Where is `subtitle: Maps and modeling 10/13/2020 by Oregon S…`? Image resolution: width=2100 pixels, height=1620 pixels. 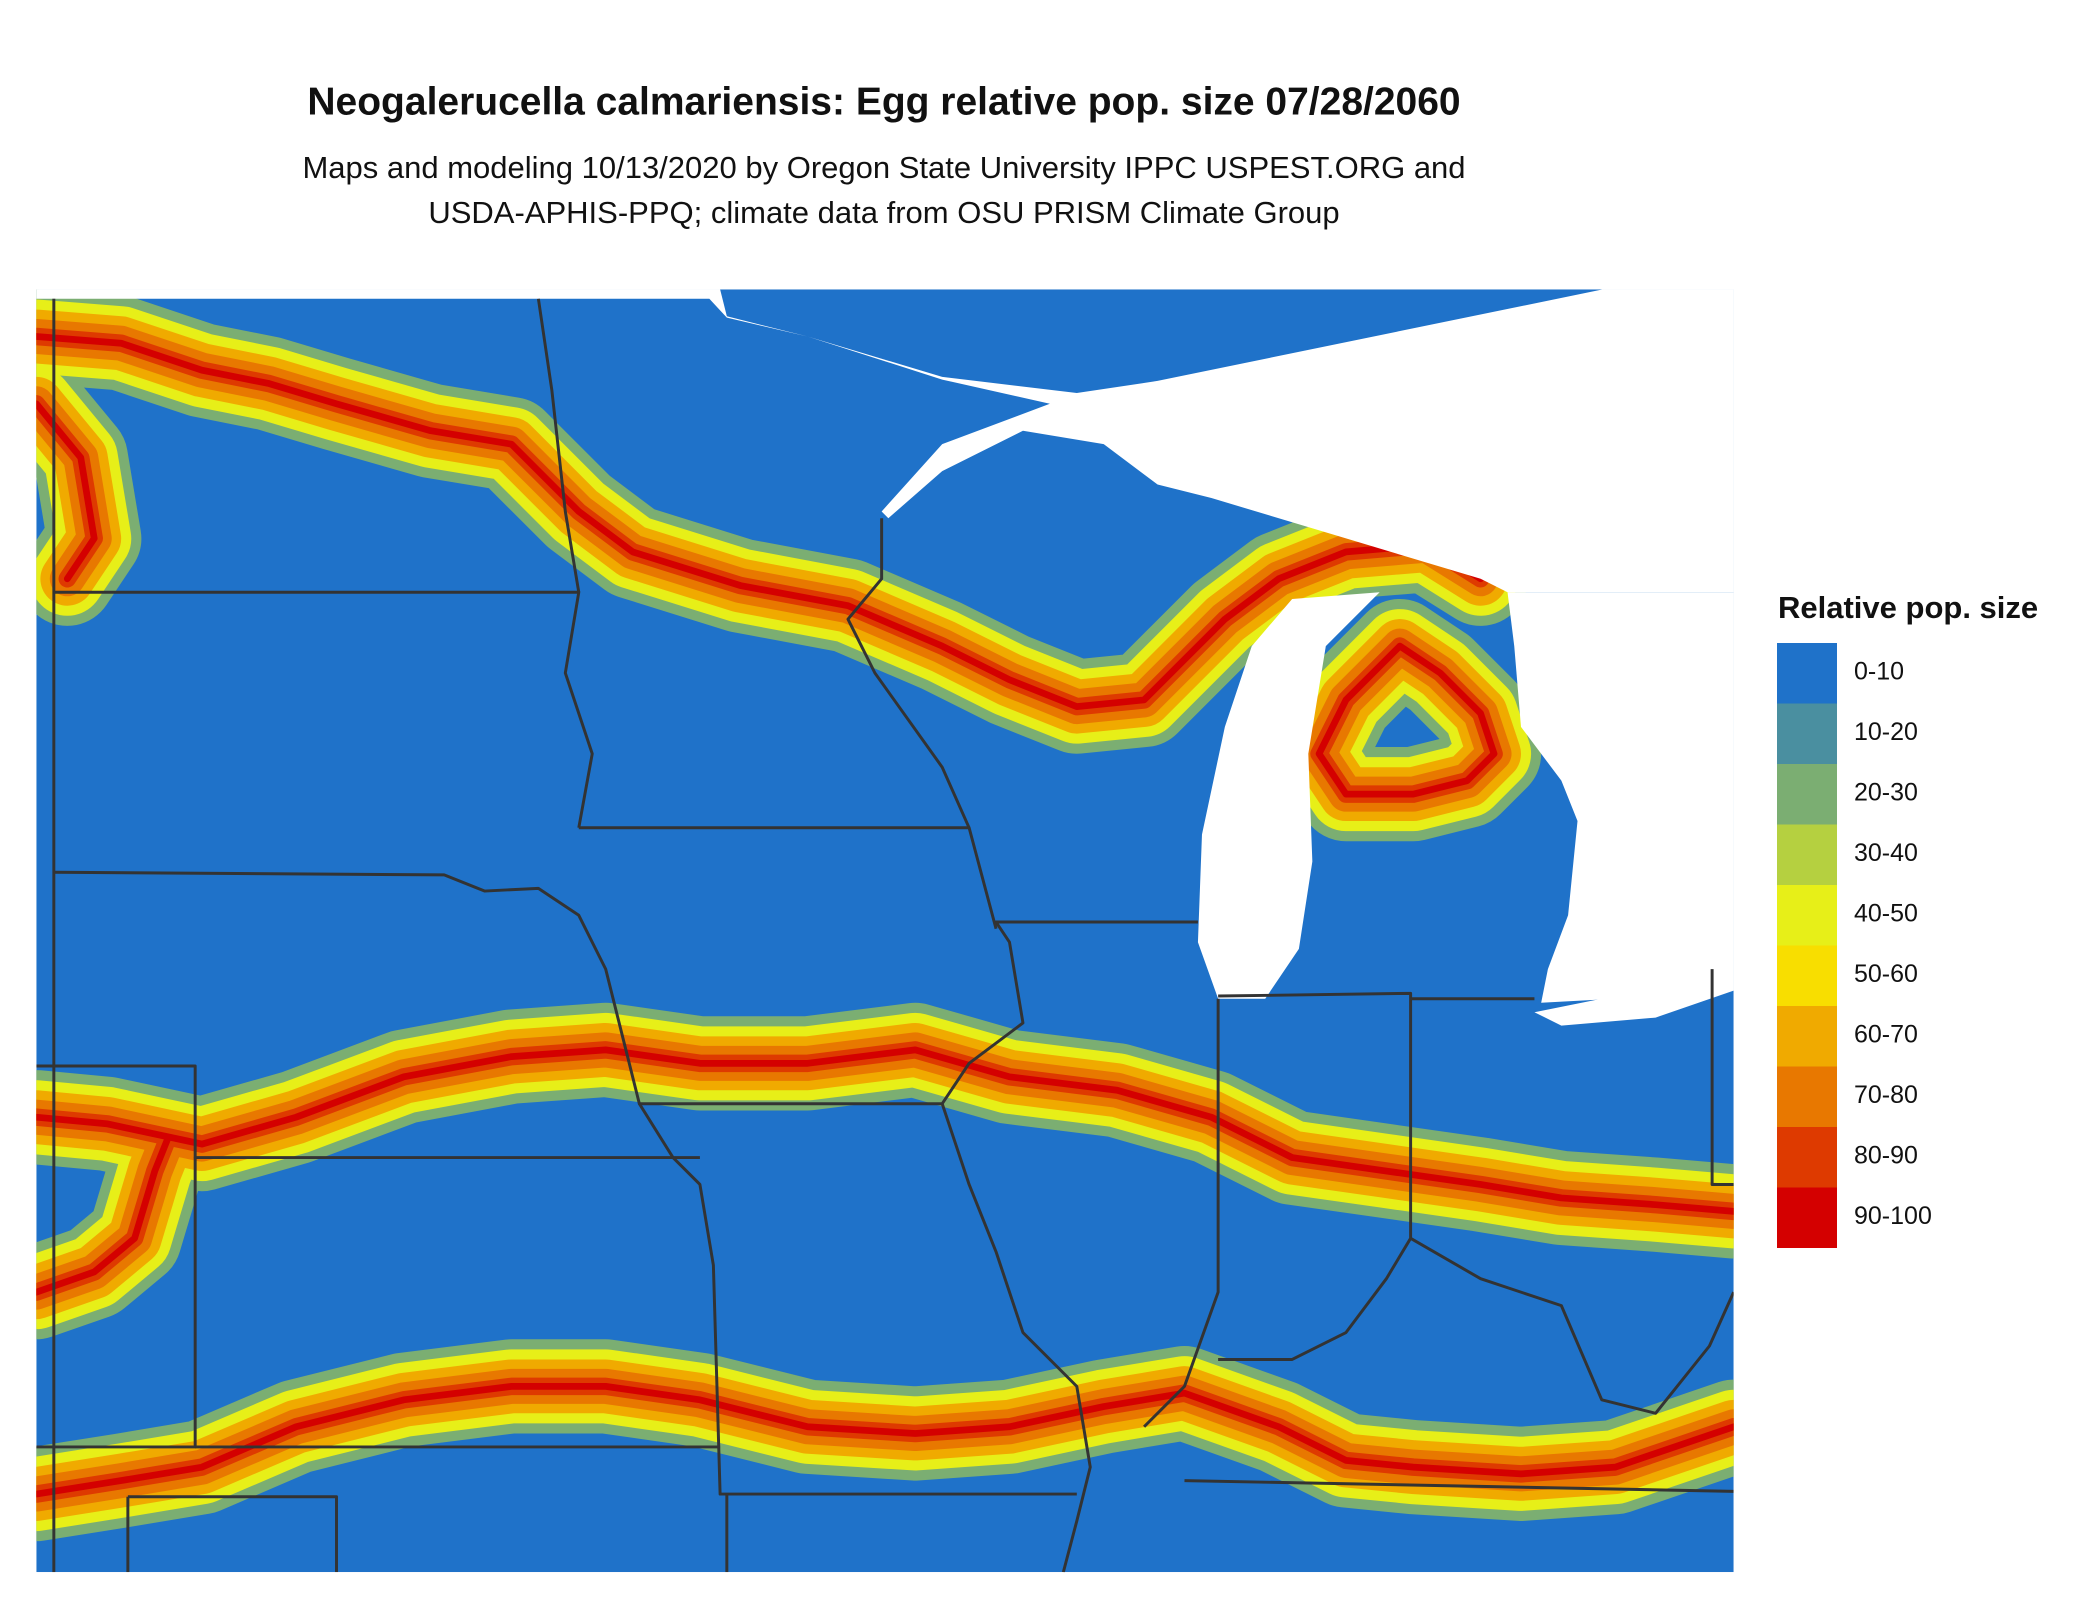 subtitle: Maps and modeling 10/13/2020 by Oregon S… is located at coordinates (883, 167).